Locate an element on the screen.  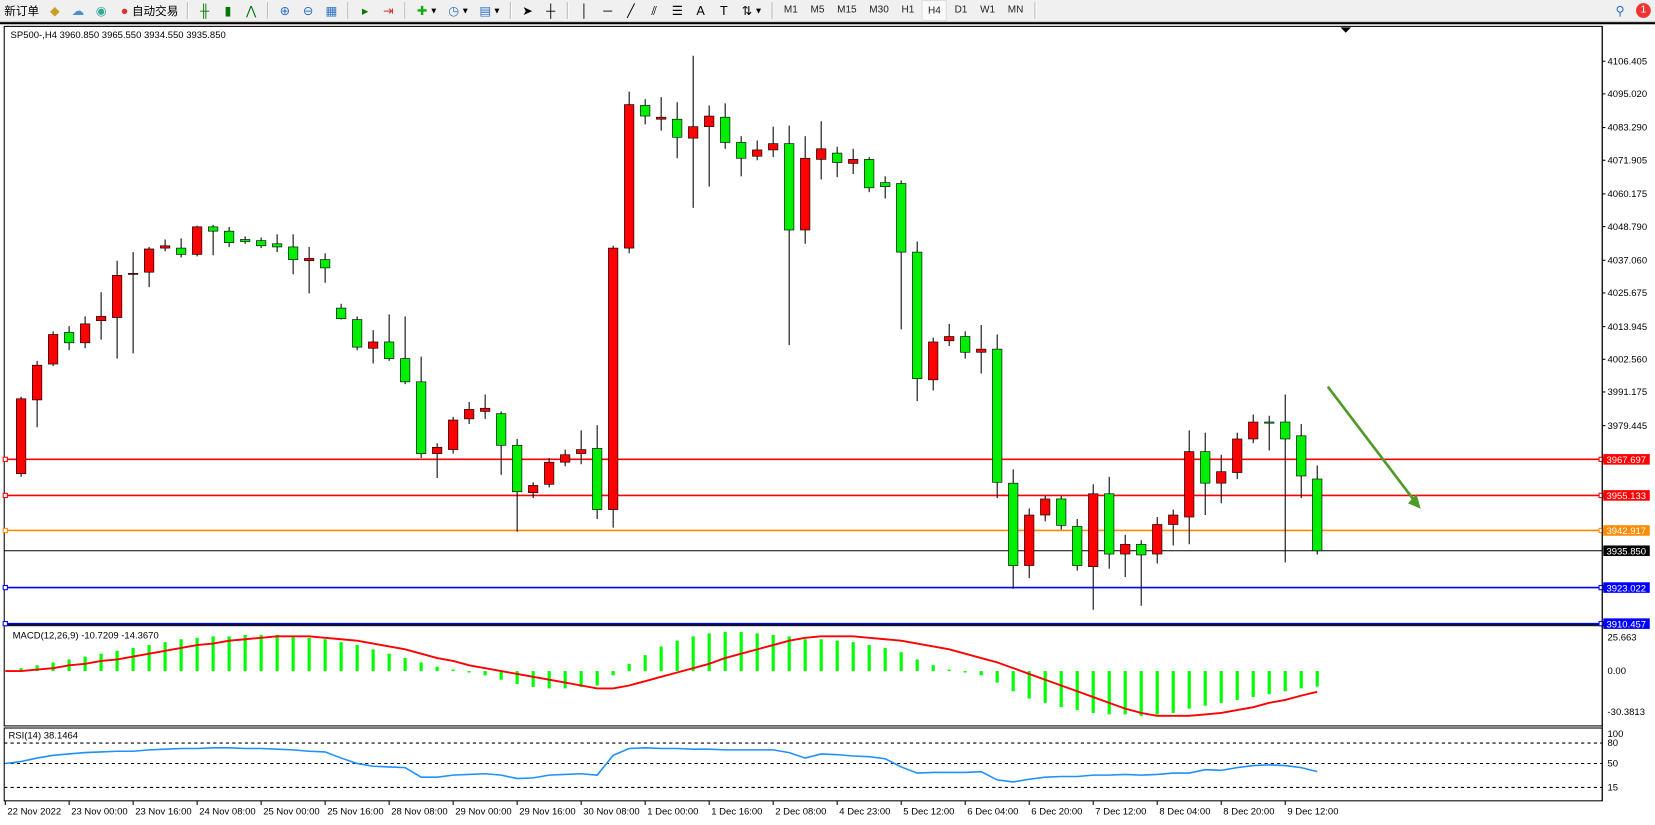
channel-button: ⫽ is located at coordinates (654, 10).